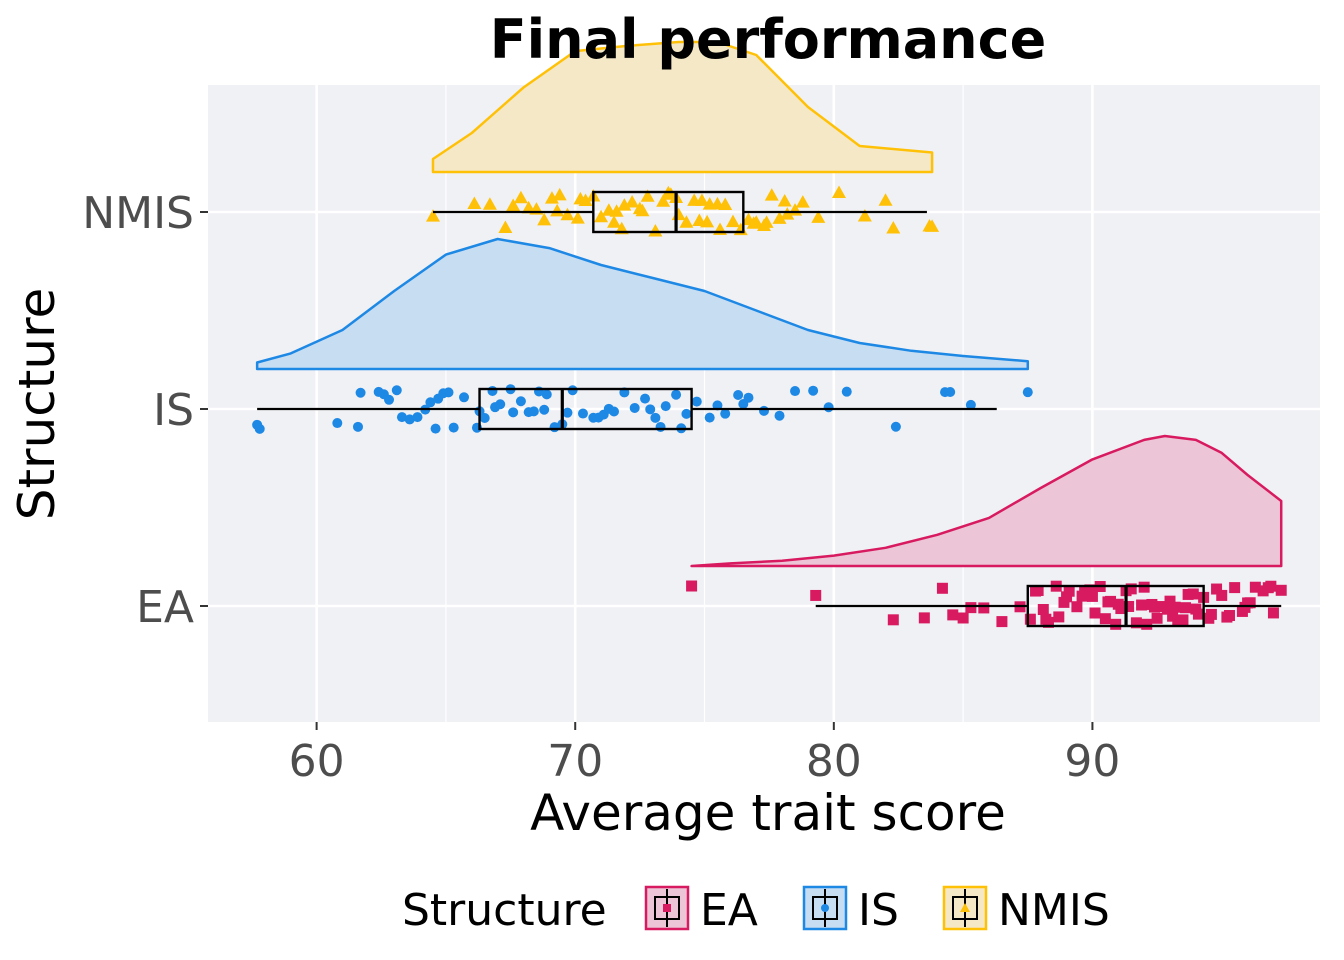 This screenshot has height=960, width=1344. Describe the element at coordinates (729, 910) in the screenshot. I see `legend-label: EA` at that location.